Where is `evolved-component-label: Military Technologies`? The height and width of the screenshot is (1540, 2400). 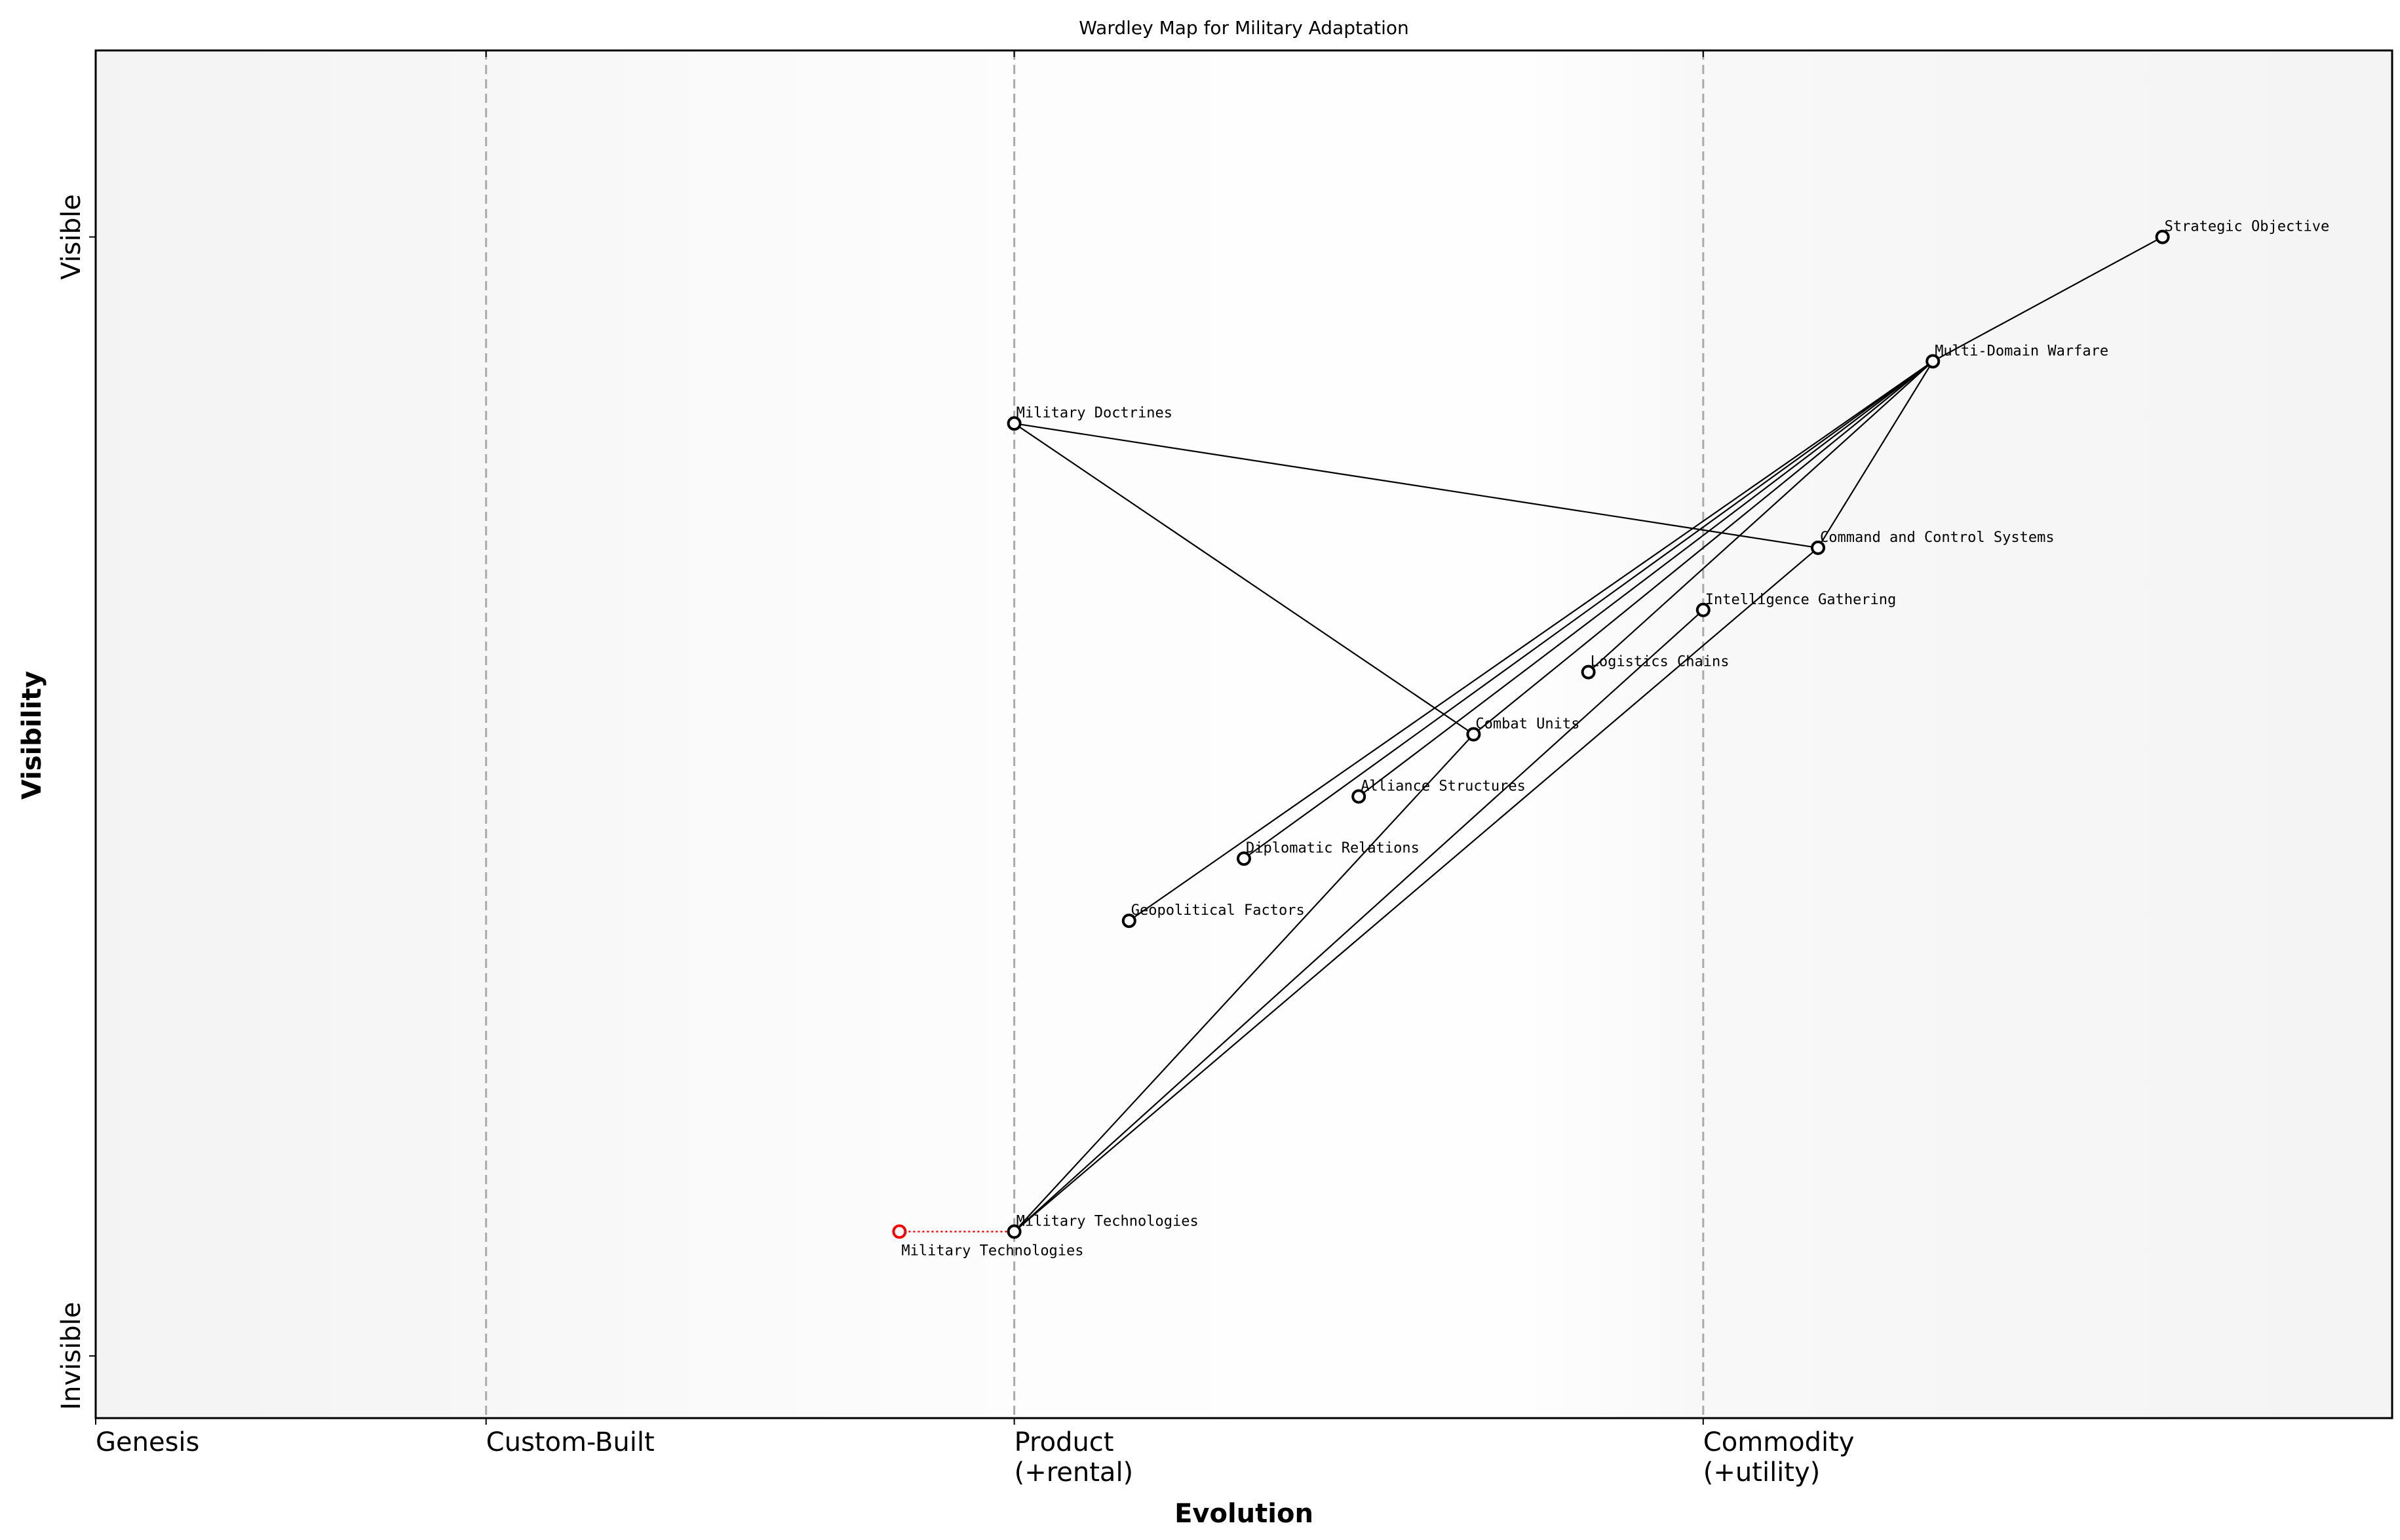
evolved-component-label: Military Technologies is located at coordinates (992, 1250).